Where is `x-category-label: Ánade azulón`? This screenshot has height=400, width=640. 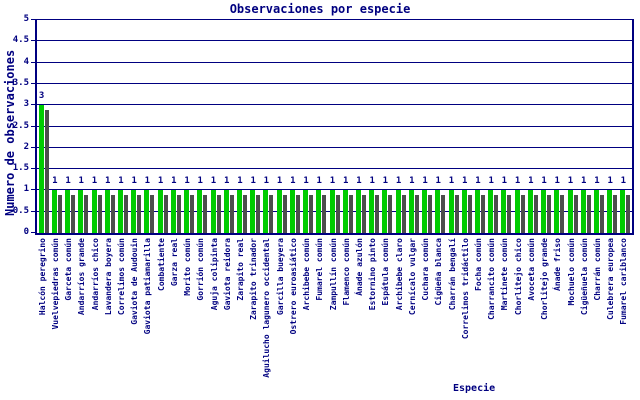 x-category-label: Ánade azulón is located at coordinates (359, 267).